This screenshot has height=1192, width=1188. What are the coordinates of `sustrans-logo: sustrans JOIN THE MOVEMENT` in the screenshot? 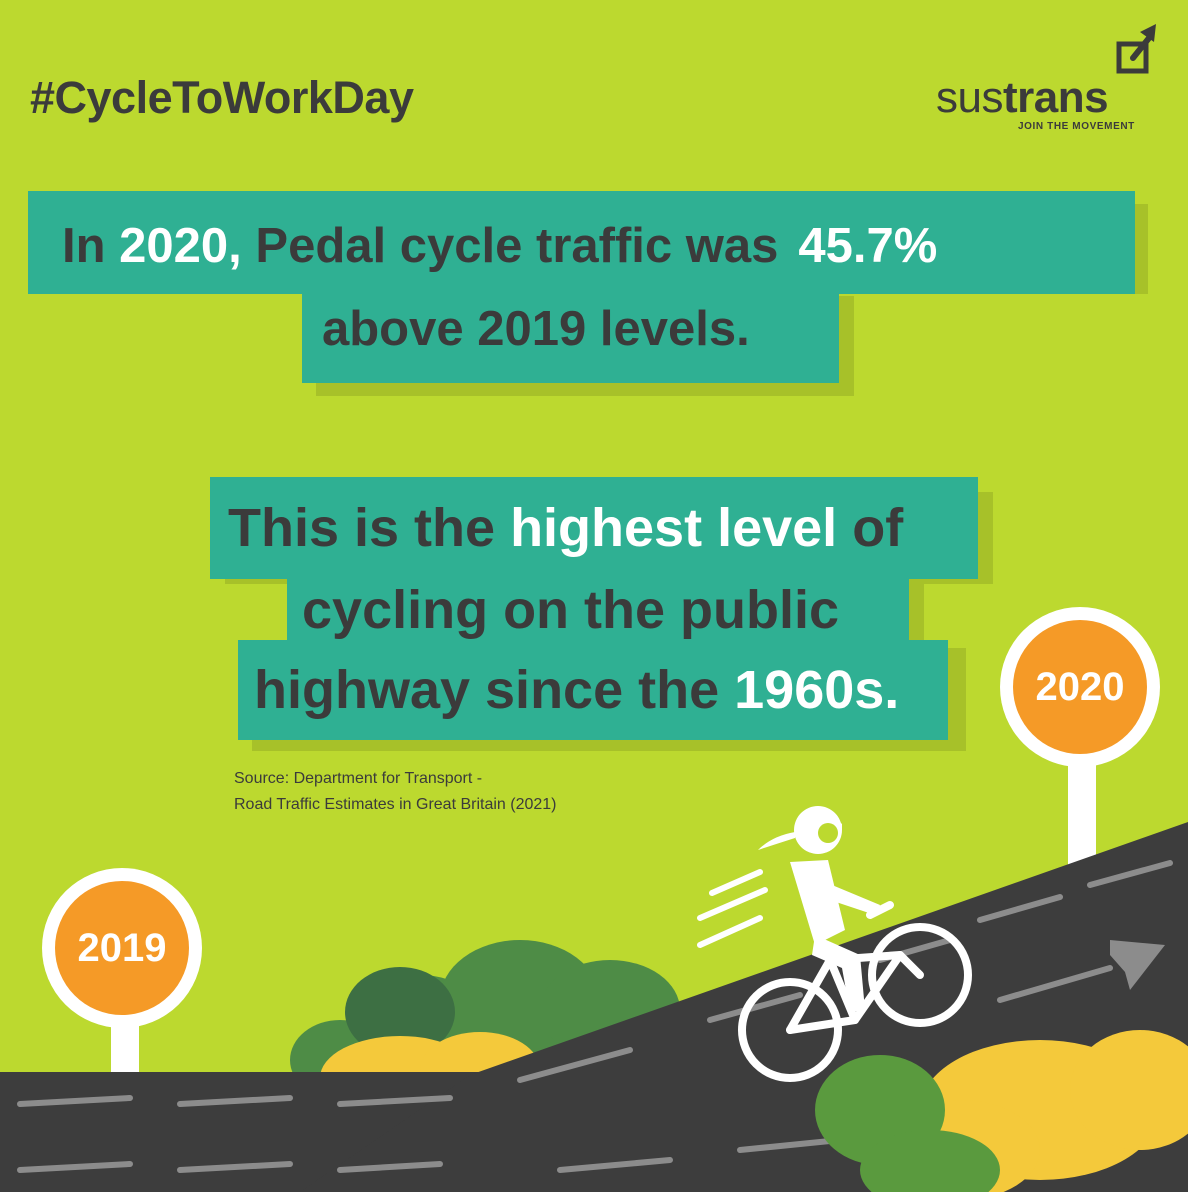 It's located at (1045, 82).